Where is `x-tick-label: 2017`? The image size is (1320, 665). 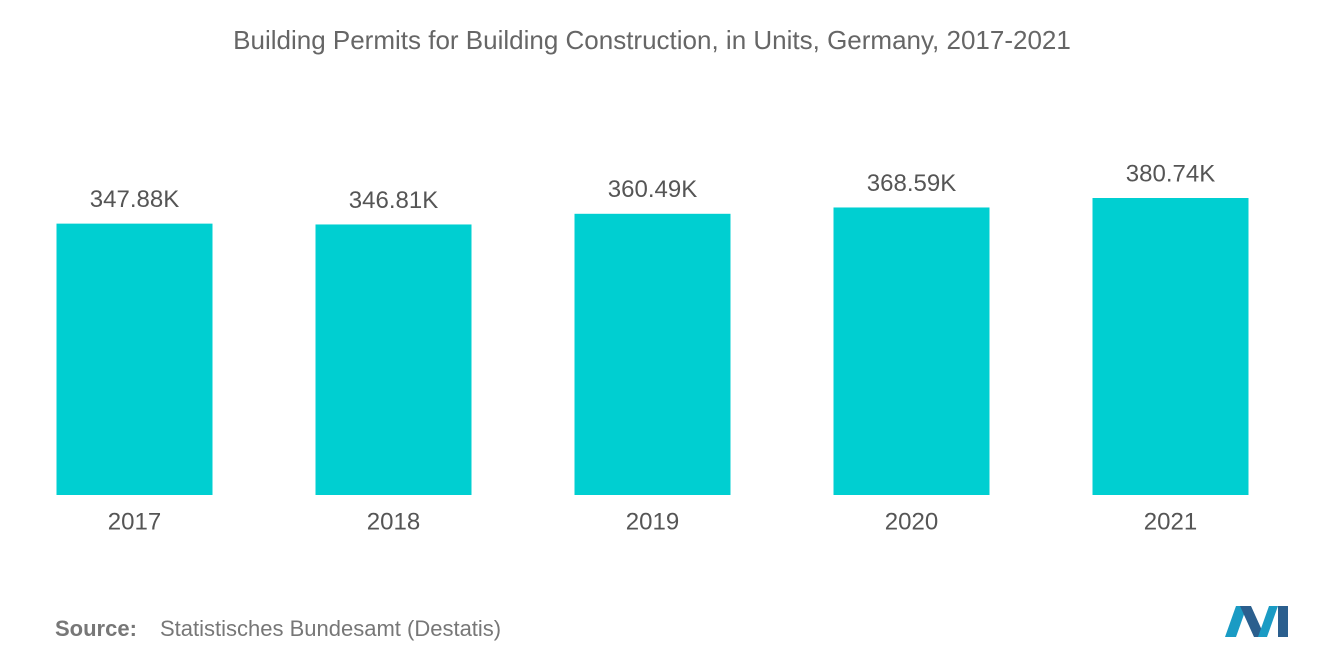 x-tick-label: 2017 is located at coordinates (134, 521).